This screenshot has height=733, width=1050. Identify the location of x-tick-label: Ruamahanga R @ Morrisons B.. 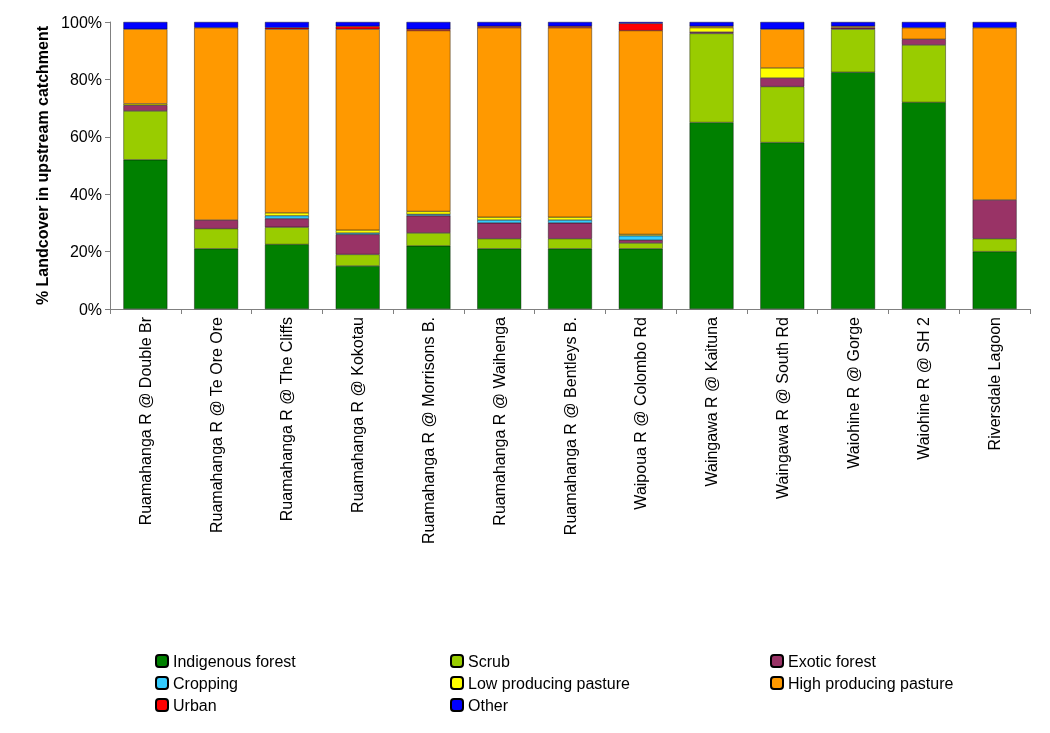
(428, 430).